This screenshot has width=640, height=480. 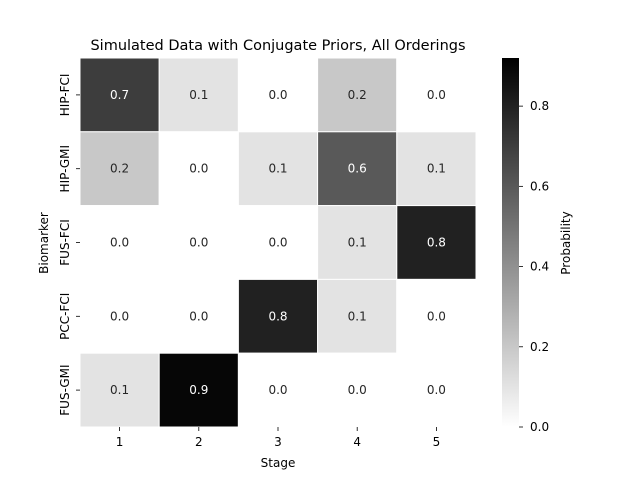 What do you see at coordinates (539, 267) in the screenshot?
I see `colorbar-tick-label: 0.4` at bounding box center [539, 267].